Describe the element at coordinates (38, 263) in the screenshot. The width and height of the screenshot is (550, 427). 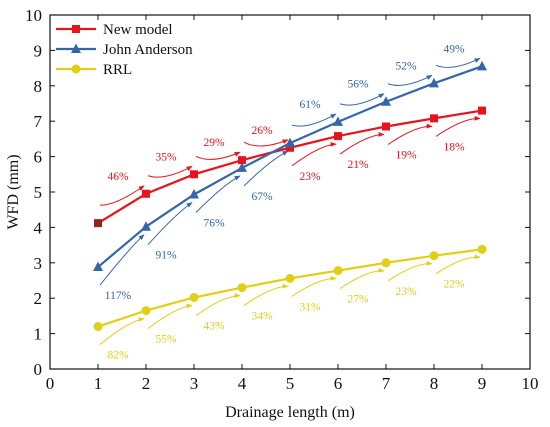
I see `y-tick-label: 3` at that location.